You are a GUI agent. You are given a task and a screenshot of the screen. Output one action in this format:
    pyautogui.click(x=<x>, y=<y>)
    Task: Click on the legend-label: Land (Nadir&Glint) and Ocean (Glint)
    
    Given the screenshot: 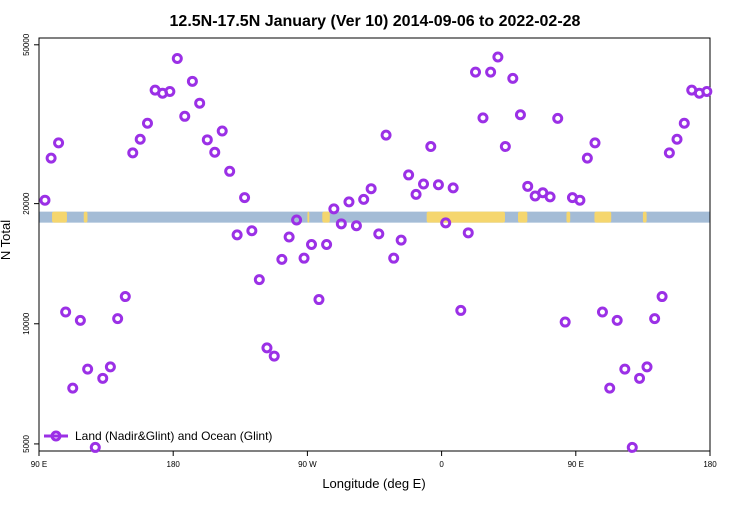 What is the action you would take?
    pyautogui.click(x=173, y=436)
    